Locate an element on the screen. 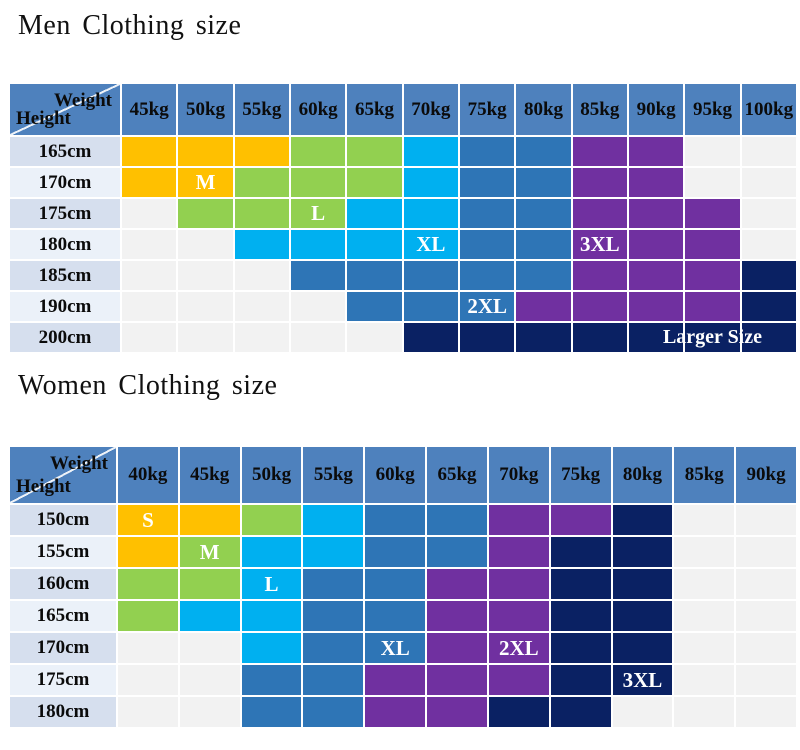  size-cell: XL is located at coordinates (395, 648).